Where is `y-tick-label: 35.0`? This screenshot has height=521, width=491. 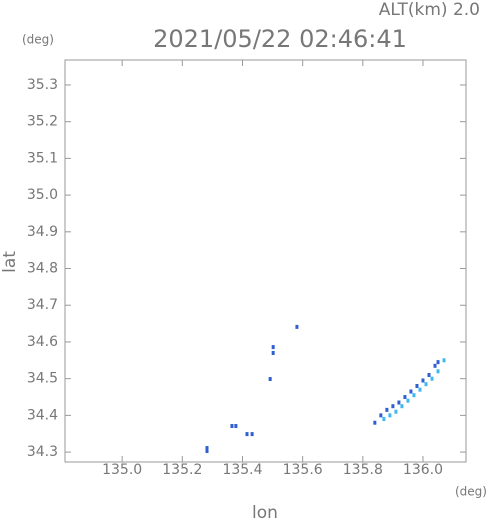 y-tick-label: 35.0 is located at coordinates (42, 195).